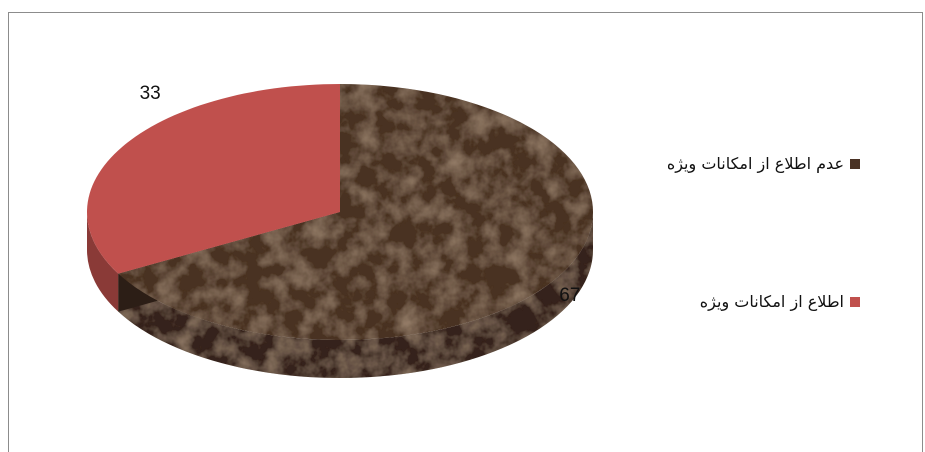  Describe the element at coordinates (569, 295) in the screenshot. I see `data-label-0: 67` at that location.